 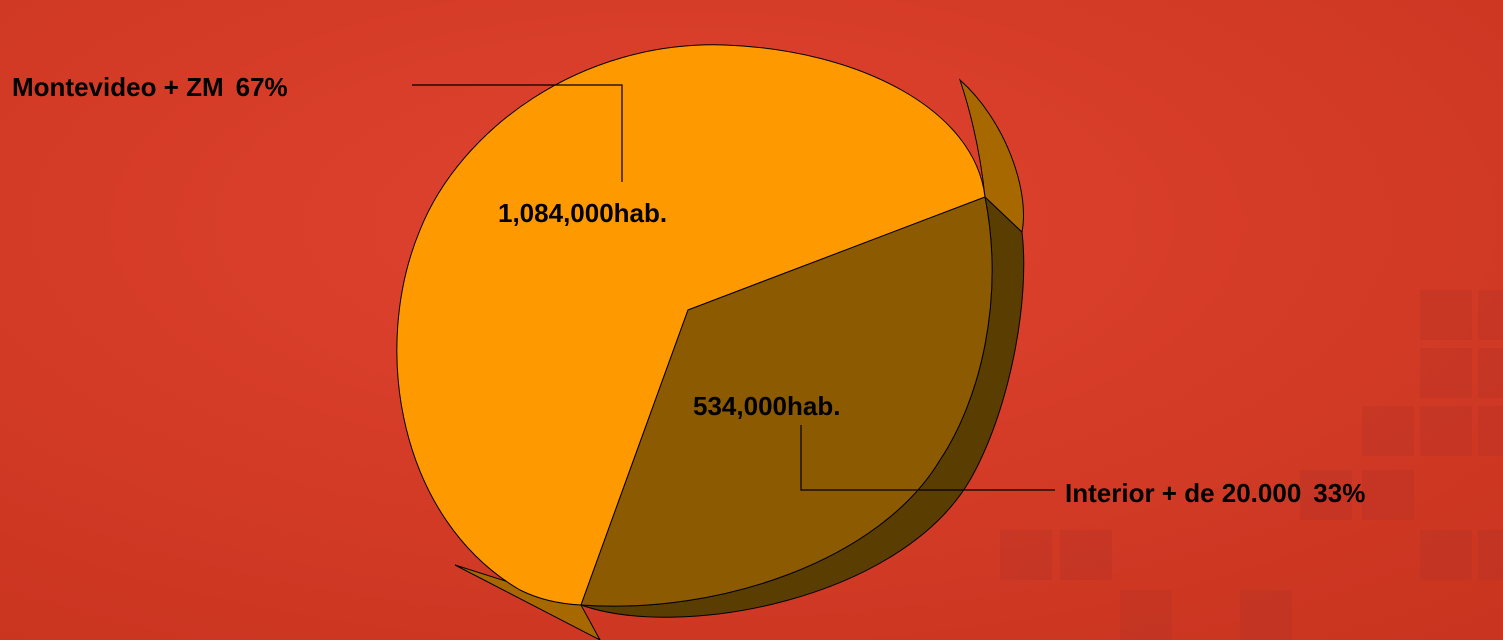 I want to click on label-montevideo-name: Montevideo + ZM, so click(x=118, y=87).